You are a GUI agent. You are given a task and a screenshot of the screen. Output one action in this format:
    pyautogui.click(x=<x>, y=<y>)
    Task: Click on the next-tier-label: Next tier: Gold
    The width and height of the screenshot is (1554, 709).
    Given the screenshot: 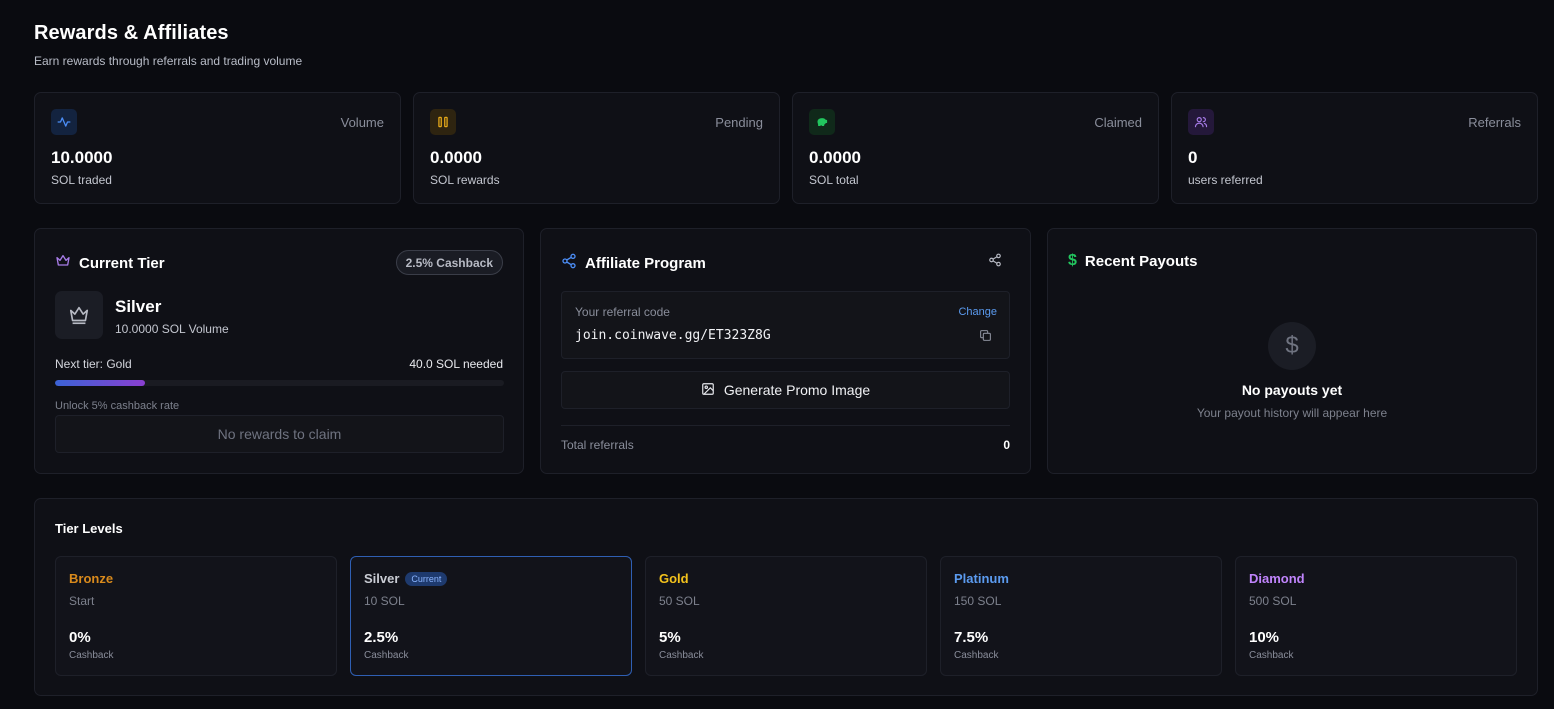 What is the action you would take?
    pyautogui.click(x=93, y=364)
    